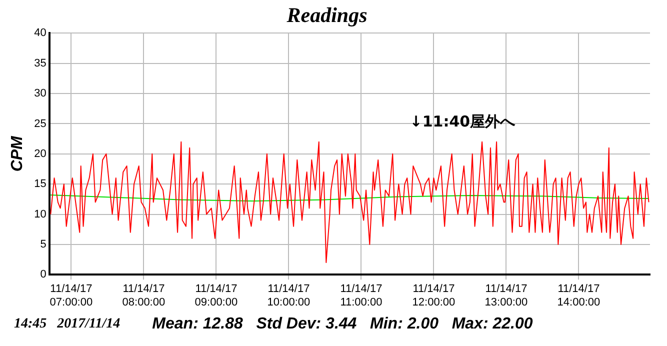  I want to click on y-tick-label: 35, so click(40, 63).